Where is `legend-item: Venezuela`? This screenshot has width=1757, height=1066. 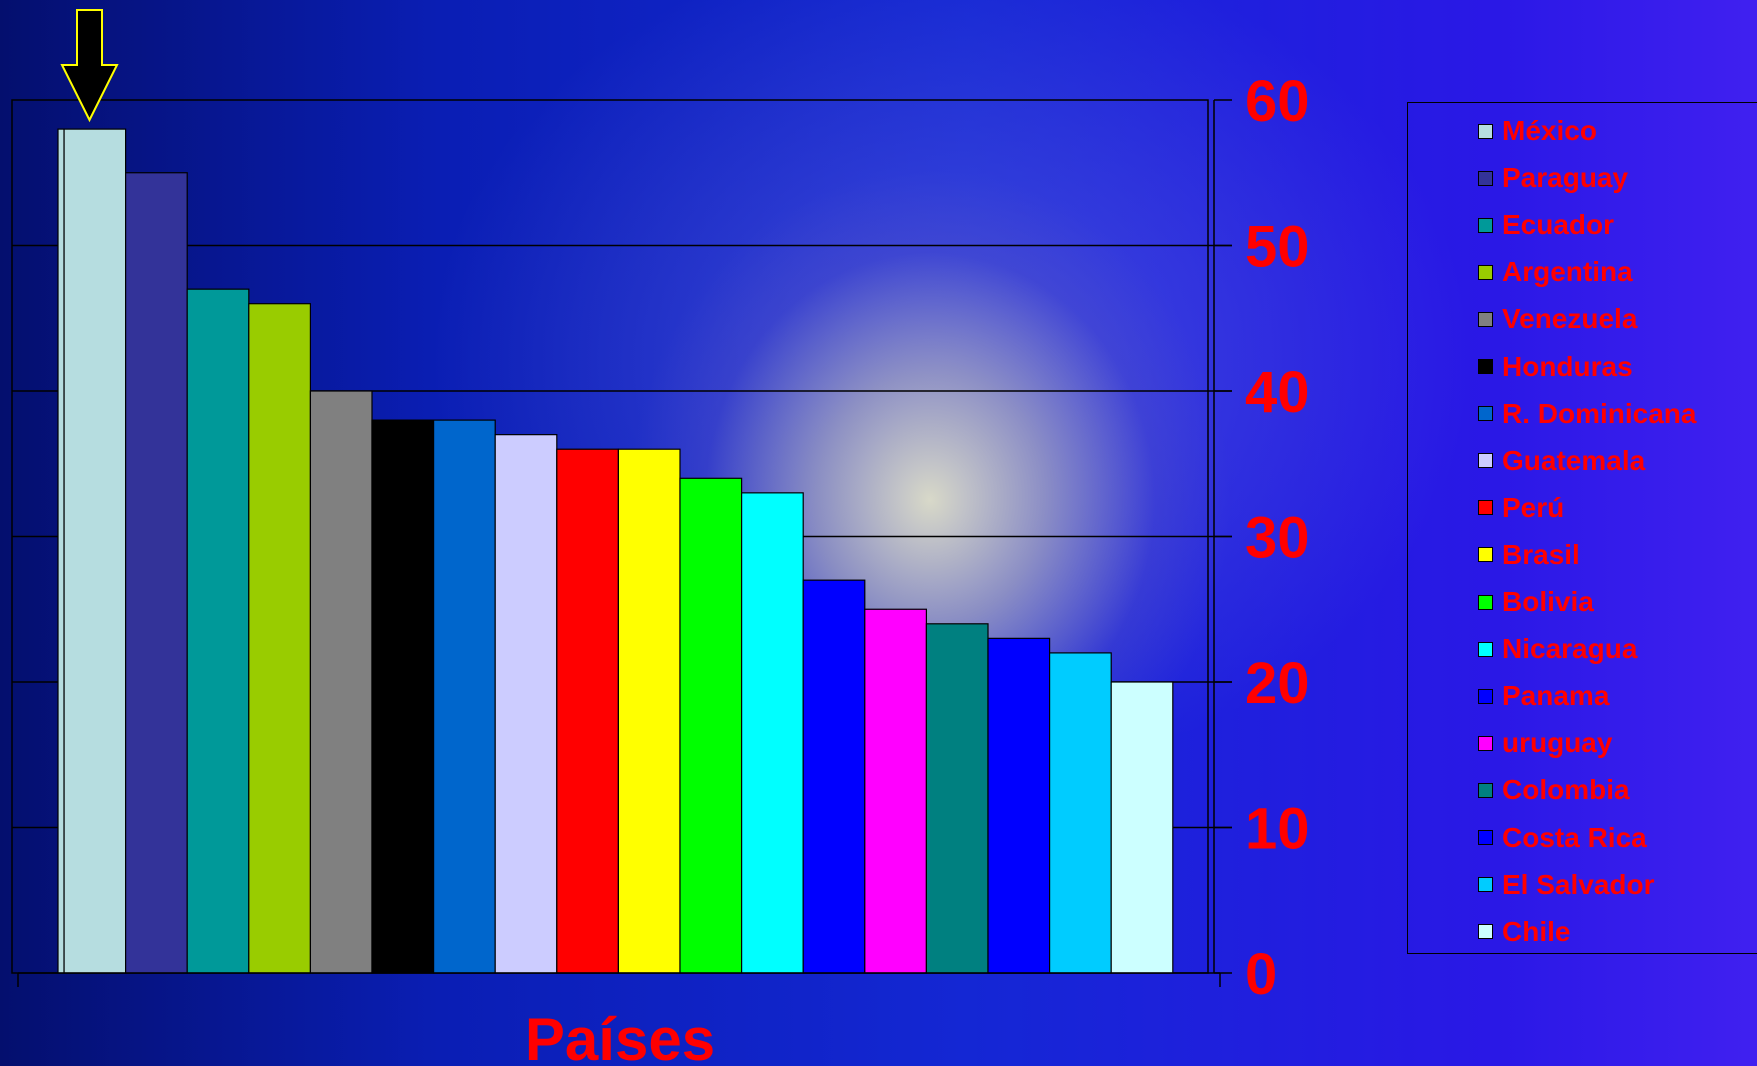
legend-item: Venezuela is located at coordinates (1557, 319).